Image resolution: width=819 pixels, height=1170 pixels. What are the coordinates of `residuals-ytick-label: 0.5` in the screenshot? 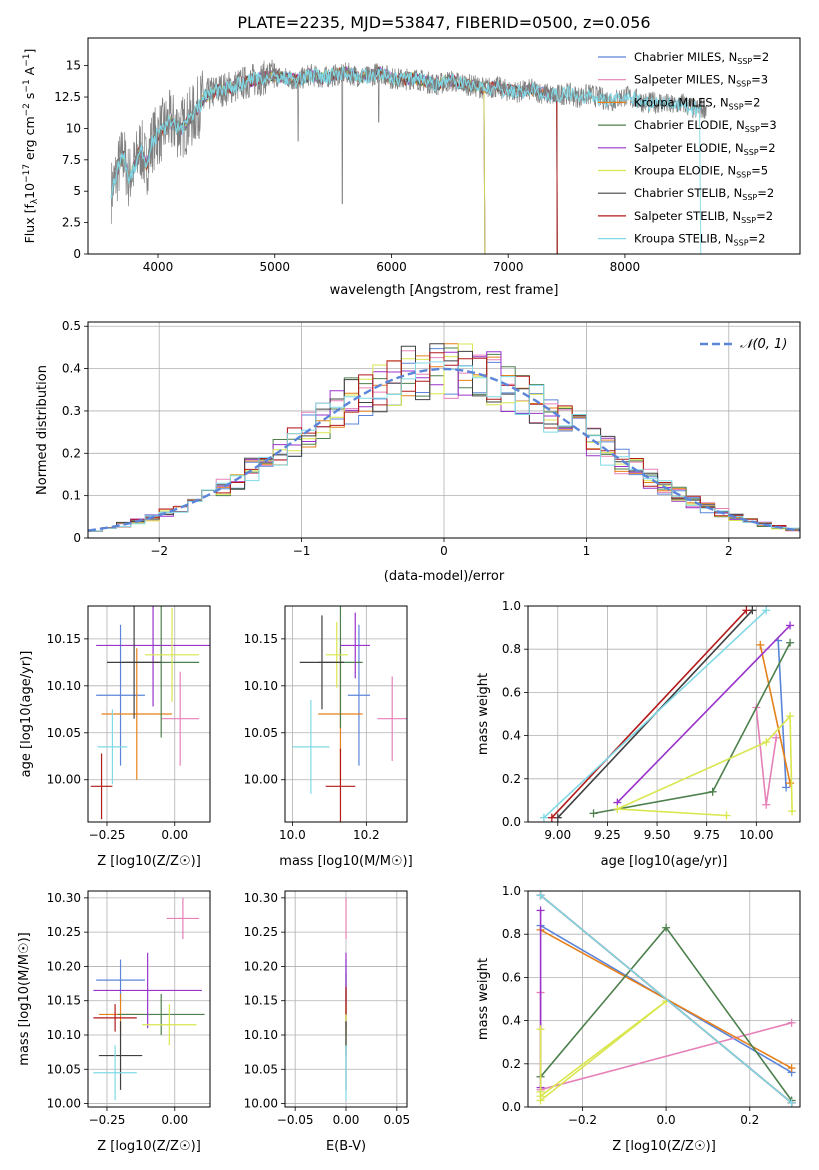 It's located at (71, 326).